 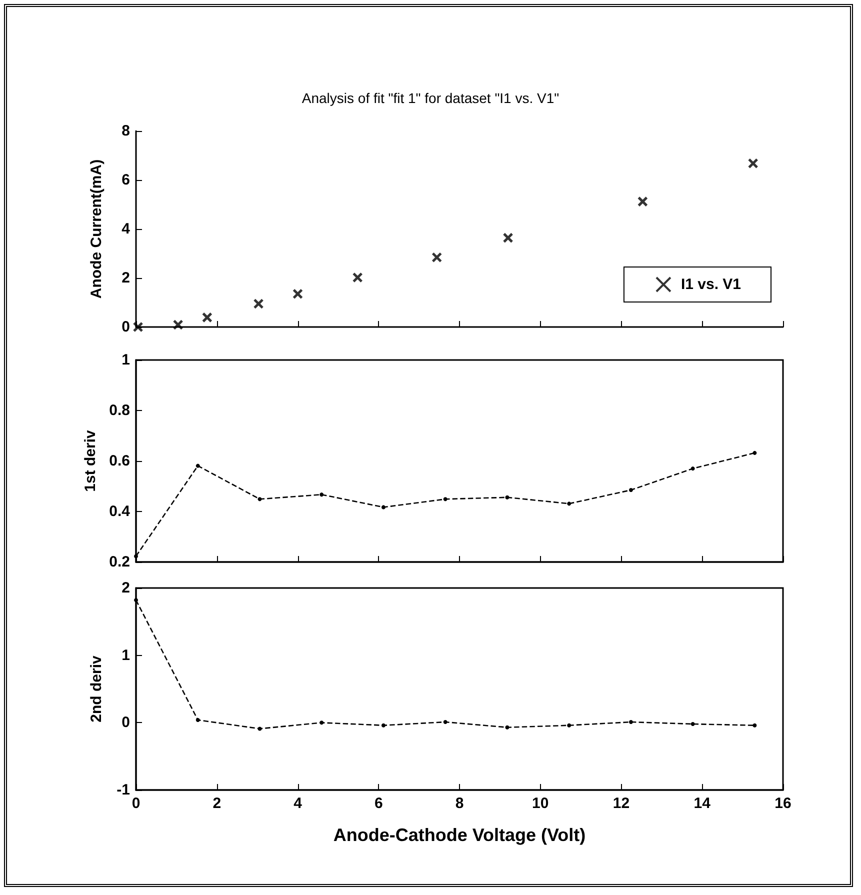 I want to click on y-tick-label: 0.8, so click(x=119, y=410).